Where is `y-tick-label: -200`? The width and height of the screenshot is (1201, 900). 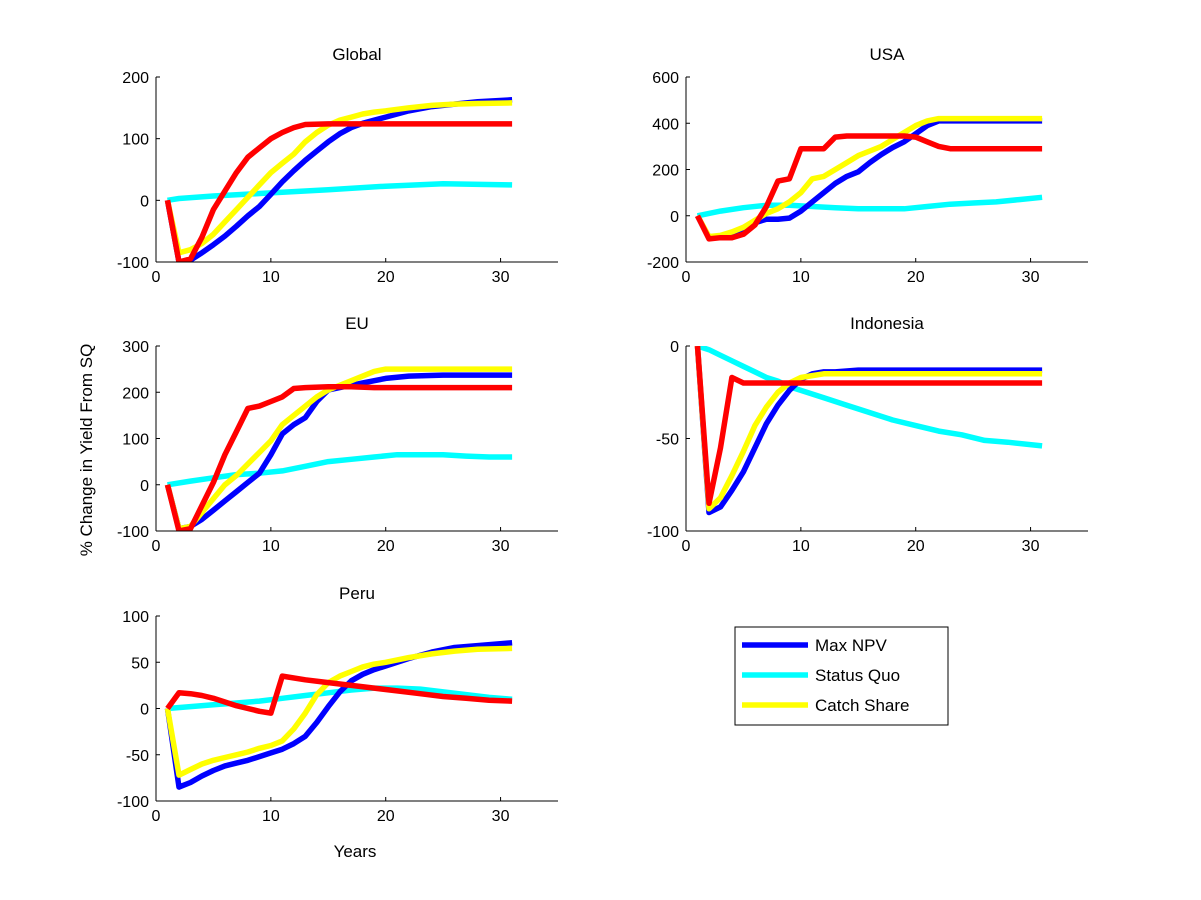
y-tick-label: -200 is located at coordinates (663, 263).